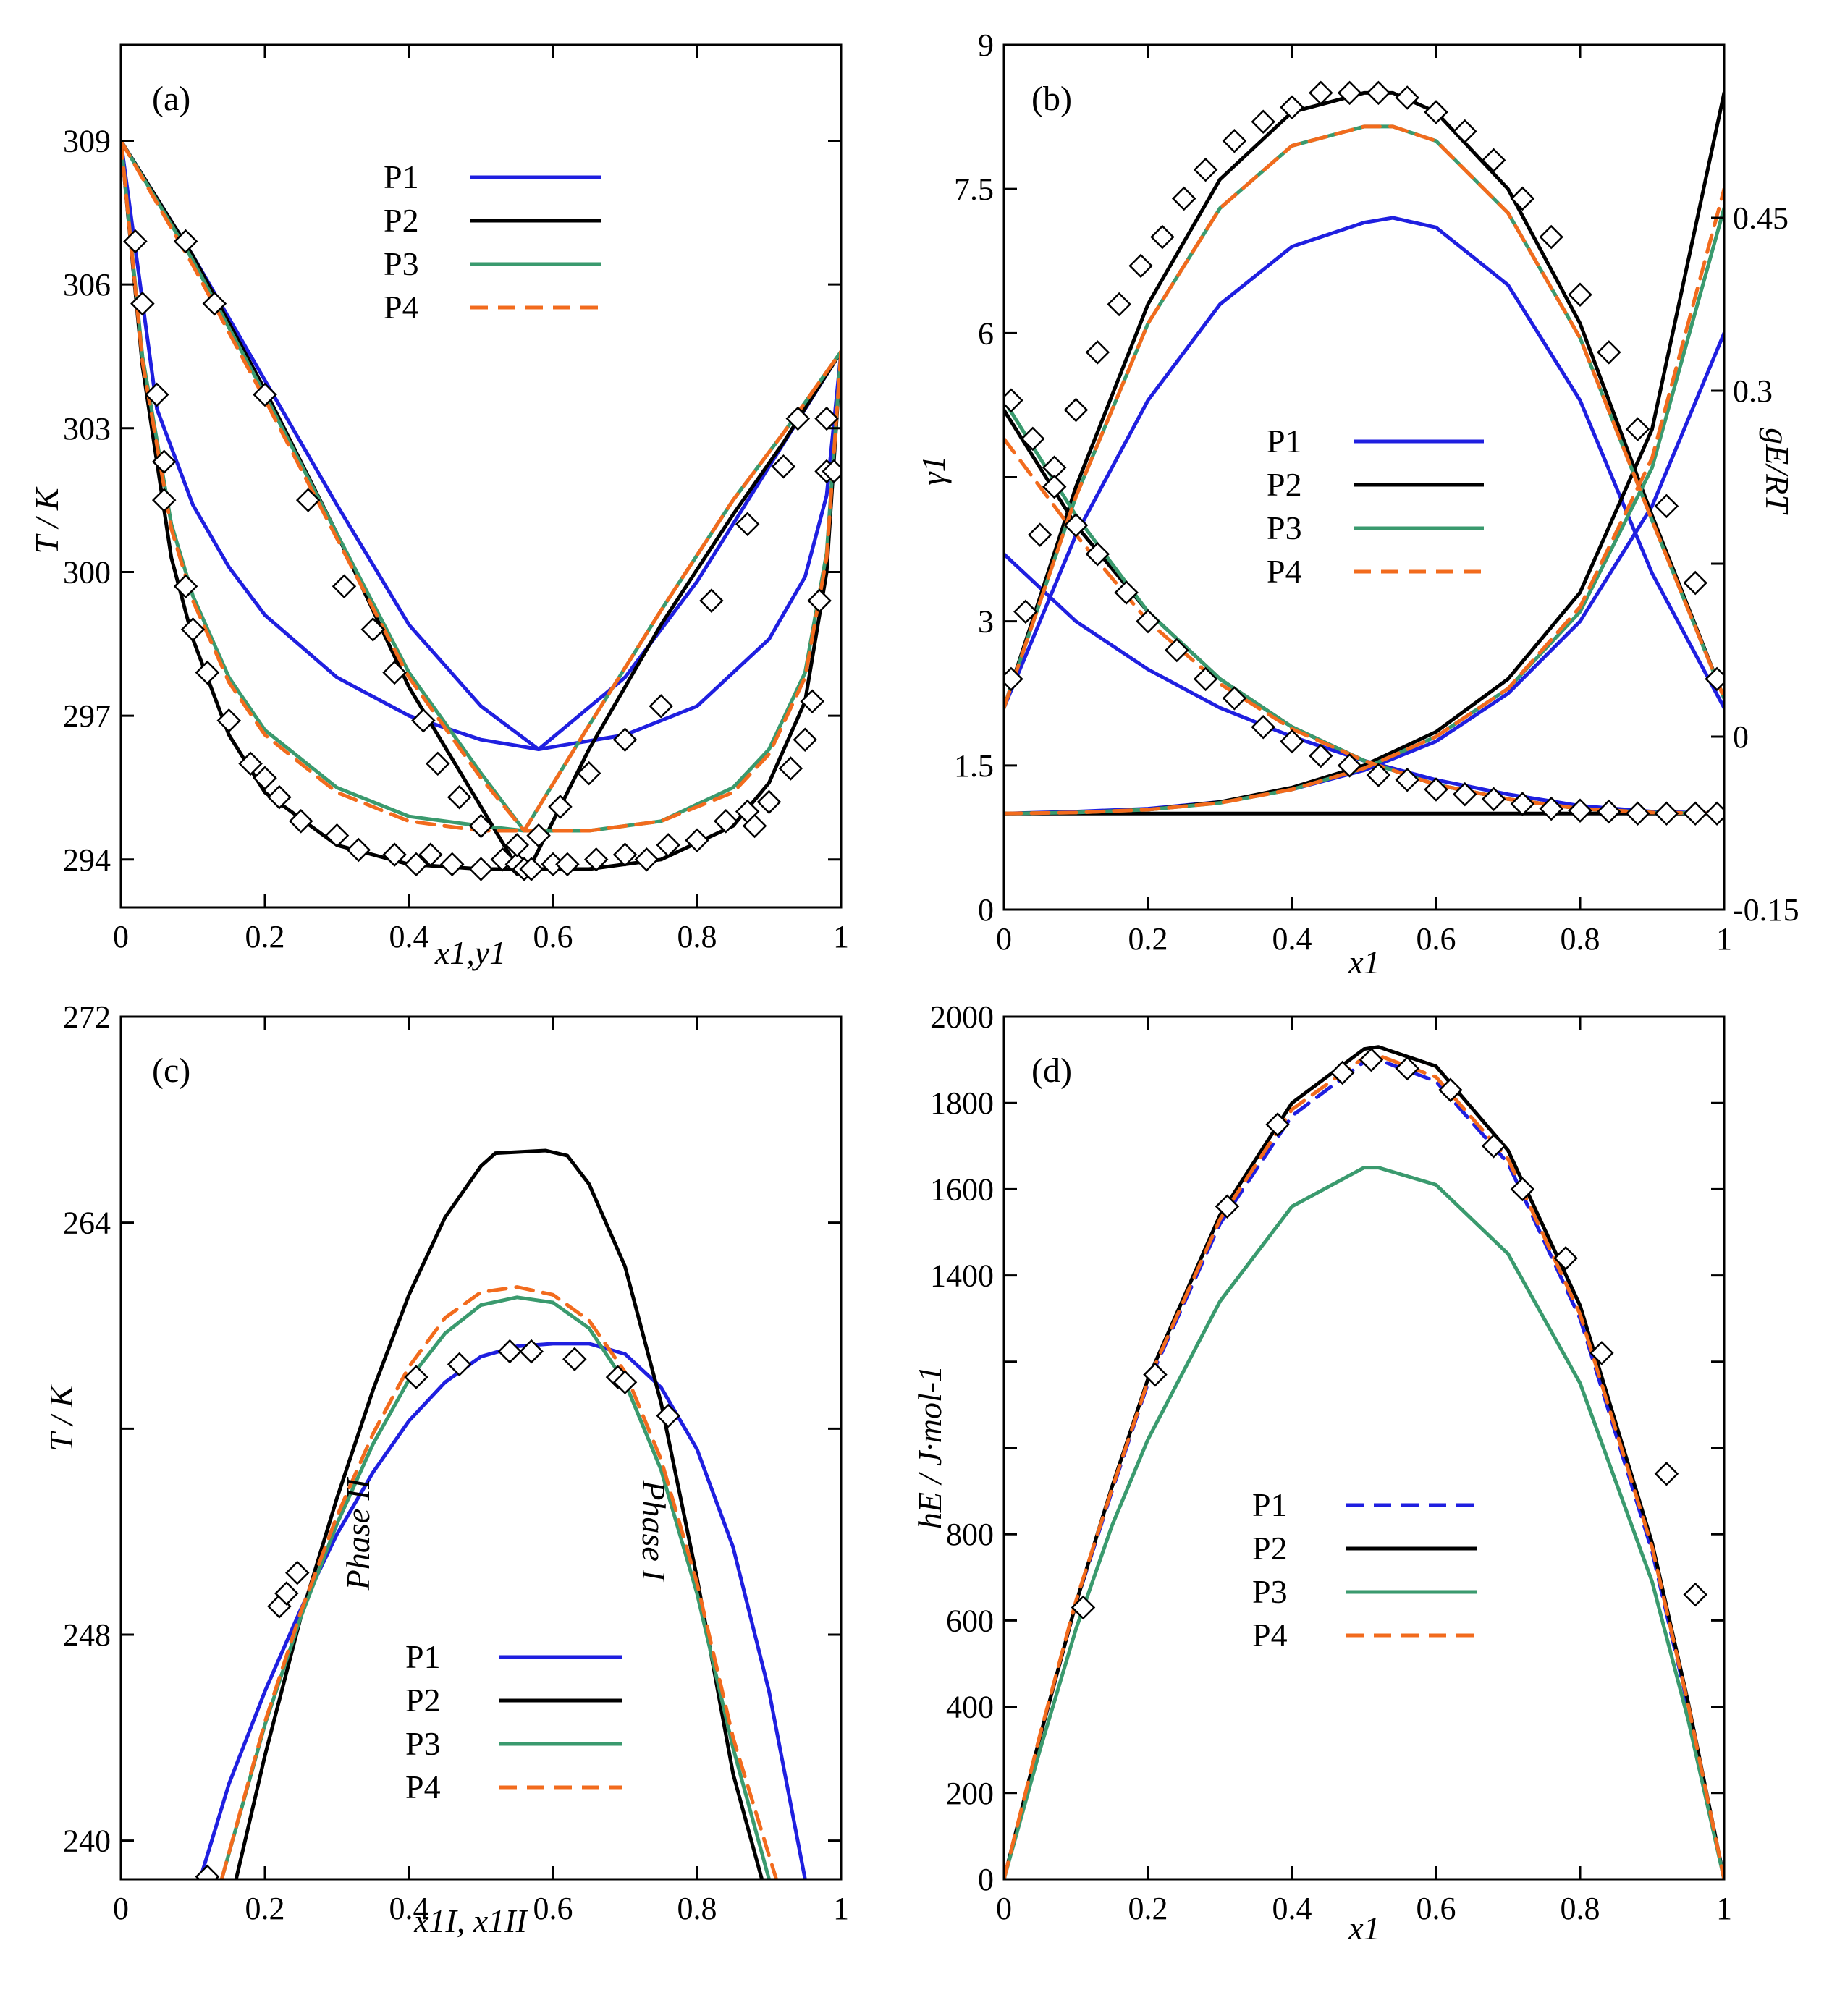 The image size is (1845, 2016). I want to click on panel-a-xtick-label: 0.2, so click(265, 936).